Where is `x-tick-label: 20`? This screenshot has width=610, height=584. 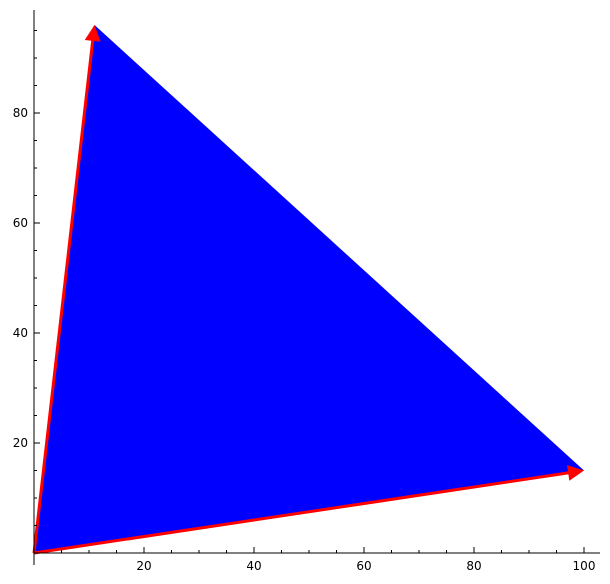
x-tick-label: 20 is located at coordinates (143, 566).